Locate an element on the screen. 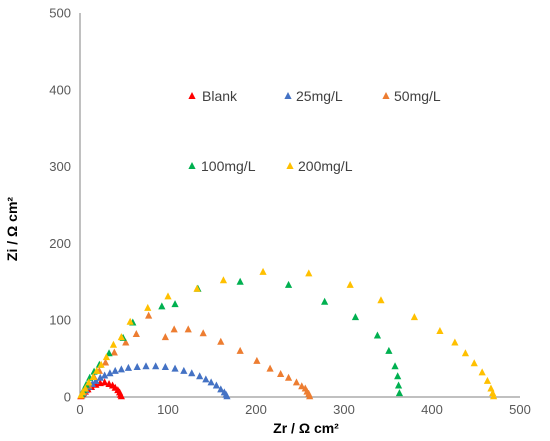 The height and width of the screenshot is (441, 550). y-tick-label: 200 is located at coordinates (60, 243).